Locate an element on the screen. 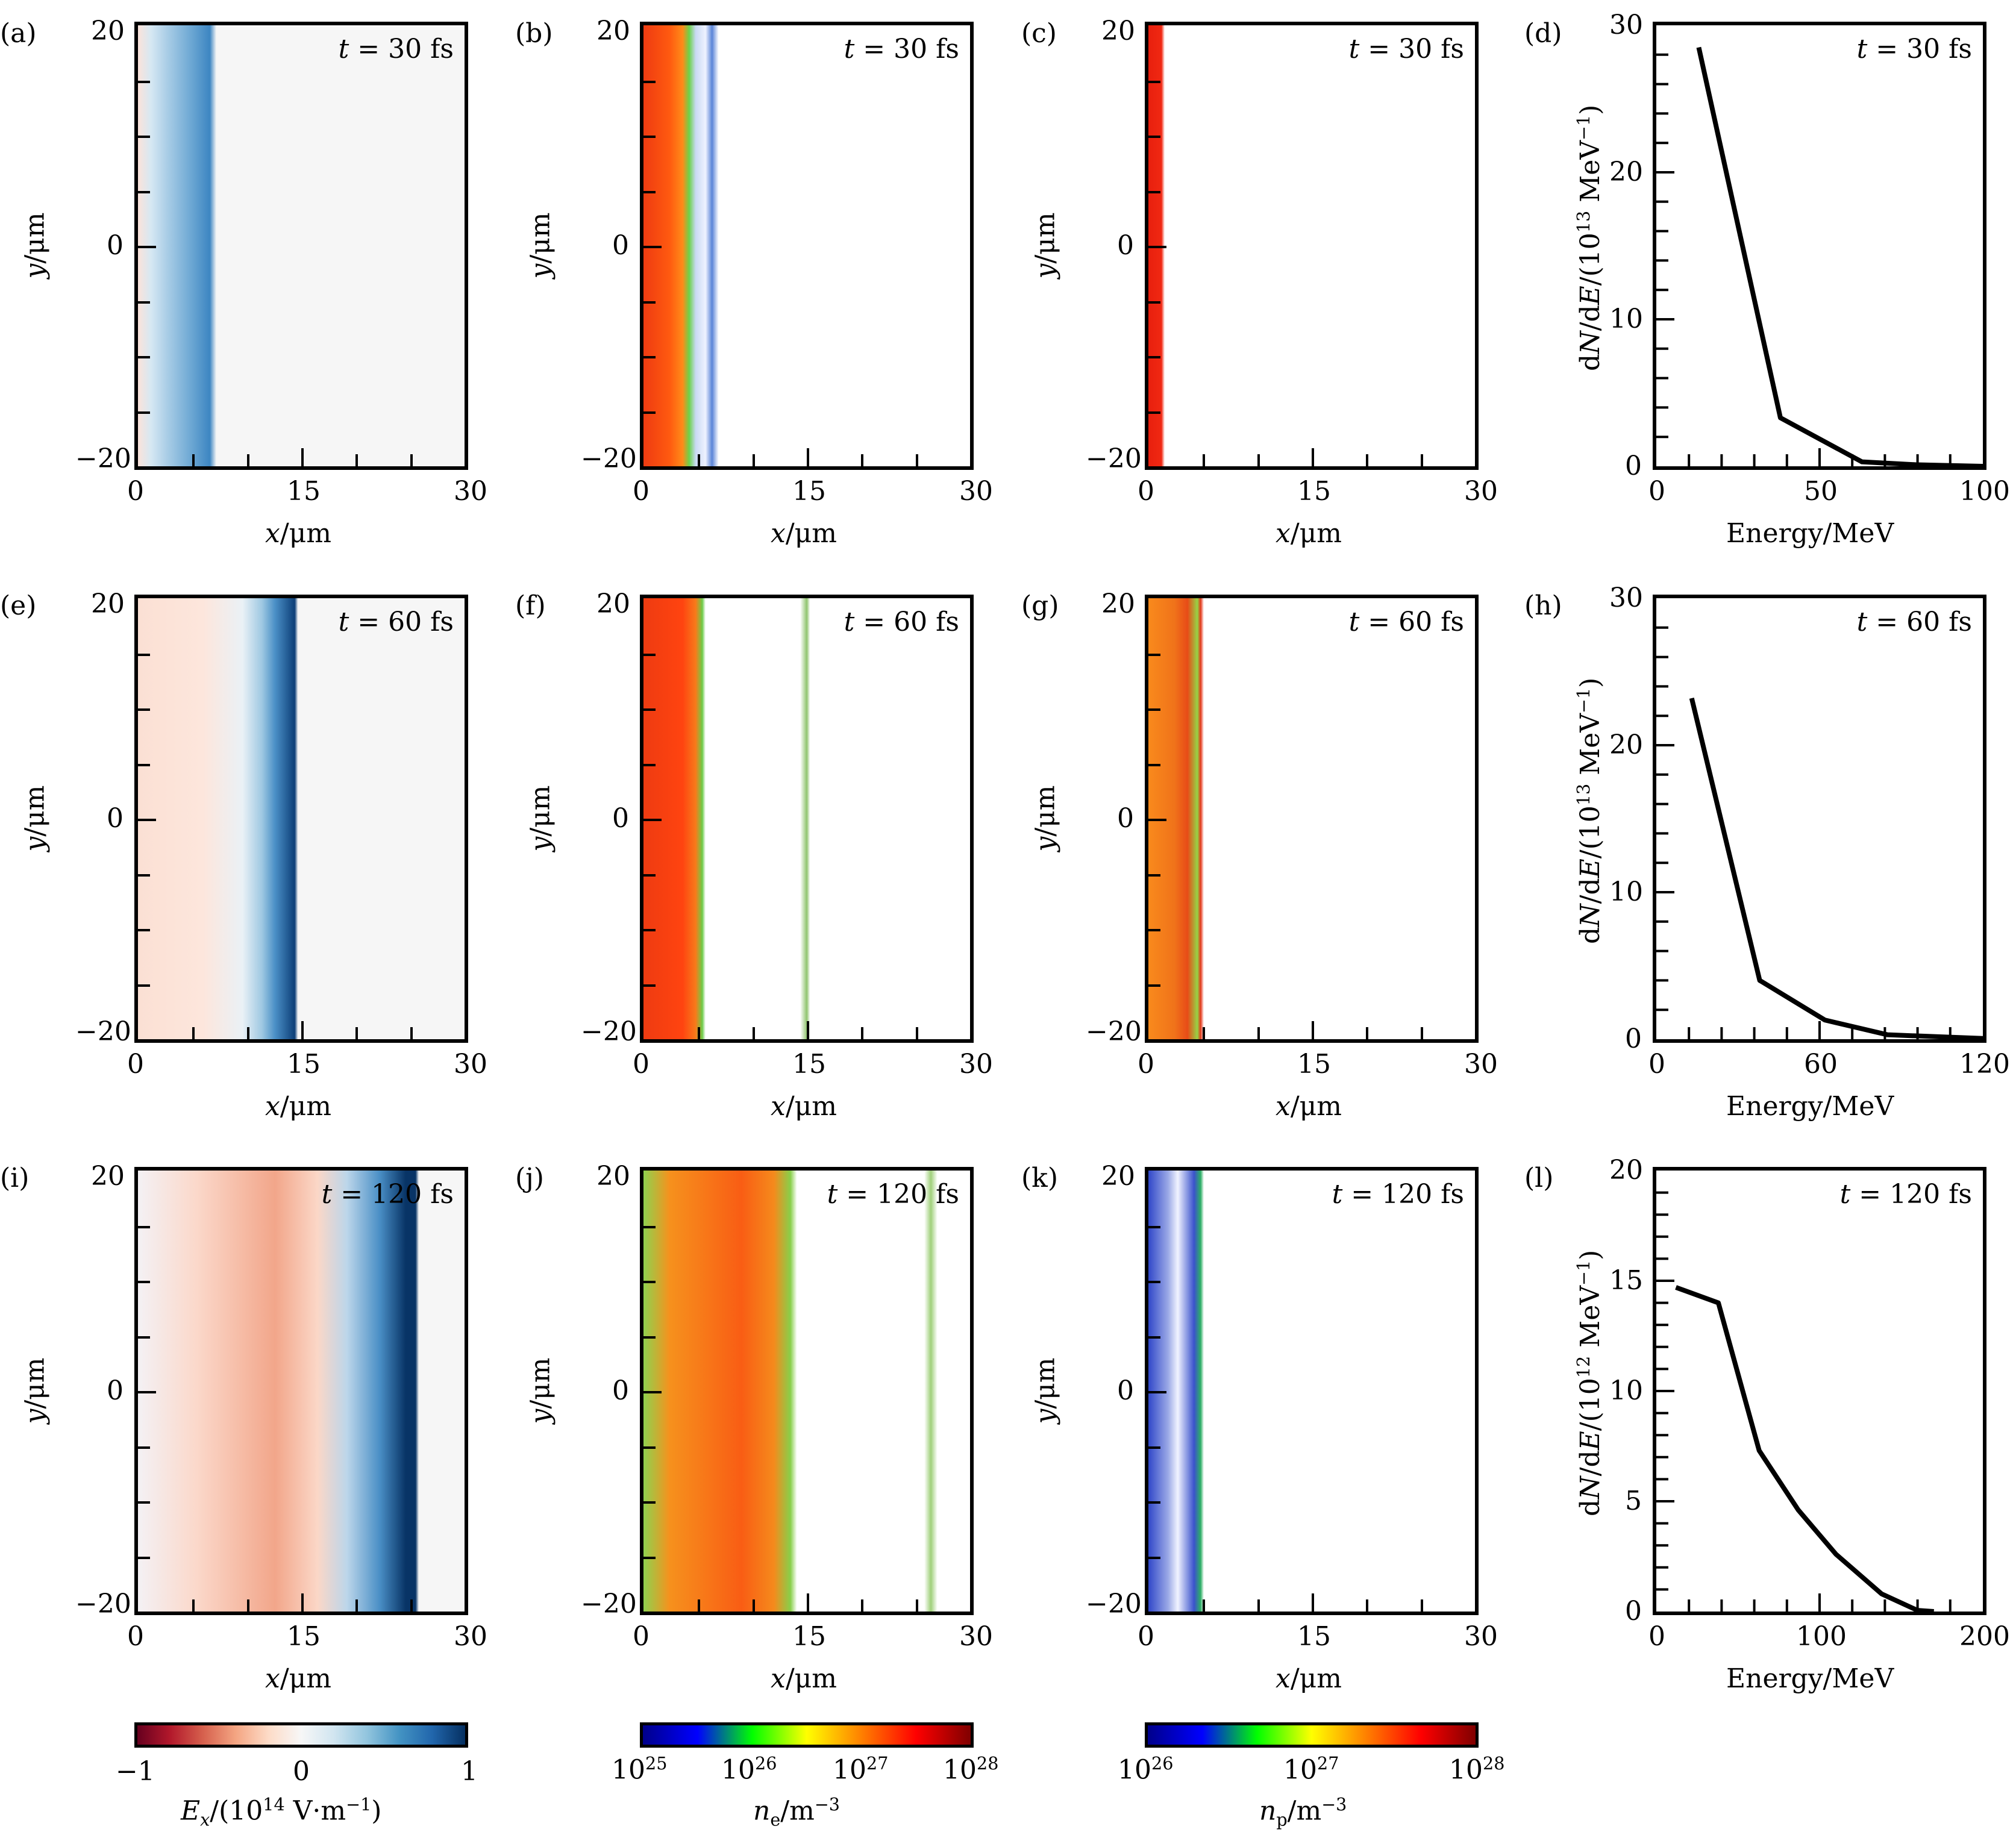 The image size is (2016, 1832). panel-label-h: (h) is located at coordinates (1543, 605).